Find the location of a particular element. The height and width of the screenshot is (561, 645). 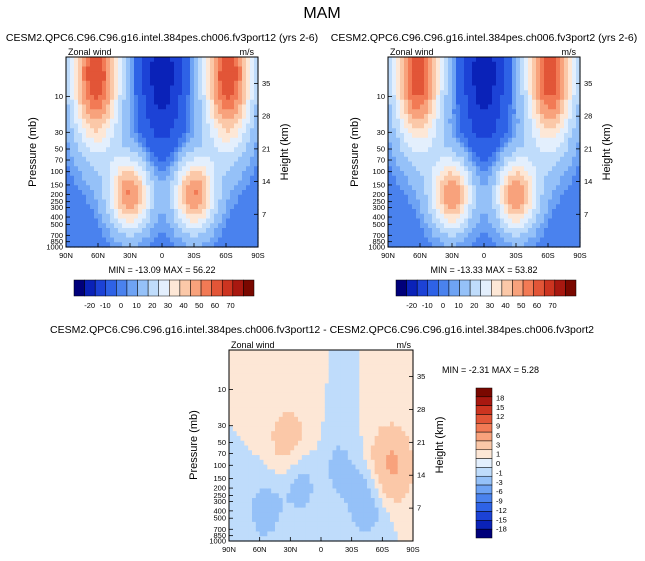

panel-2-stats: MIN = -13.33 MAX = 53.82 is located at coordinates (483, 270).